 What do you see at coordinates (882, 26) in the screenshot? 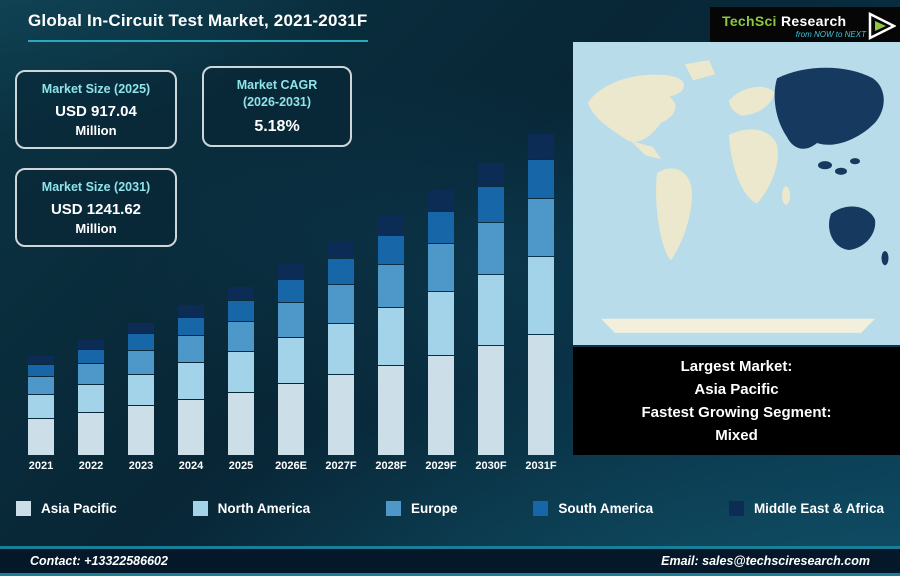
I see `logo-arrow-icon` at bounding box center [882, 26].